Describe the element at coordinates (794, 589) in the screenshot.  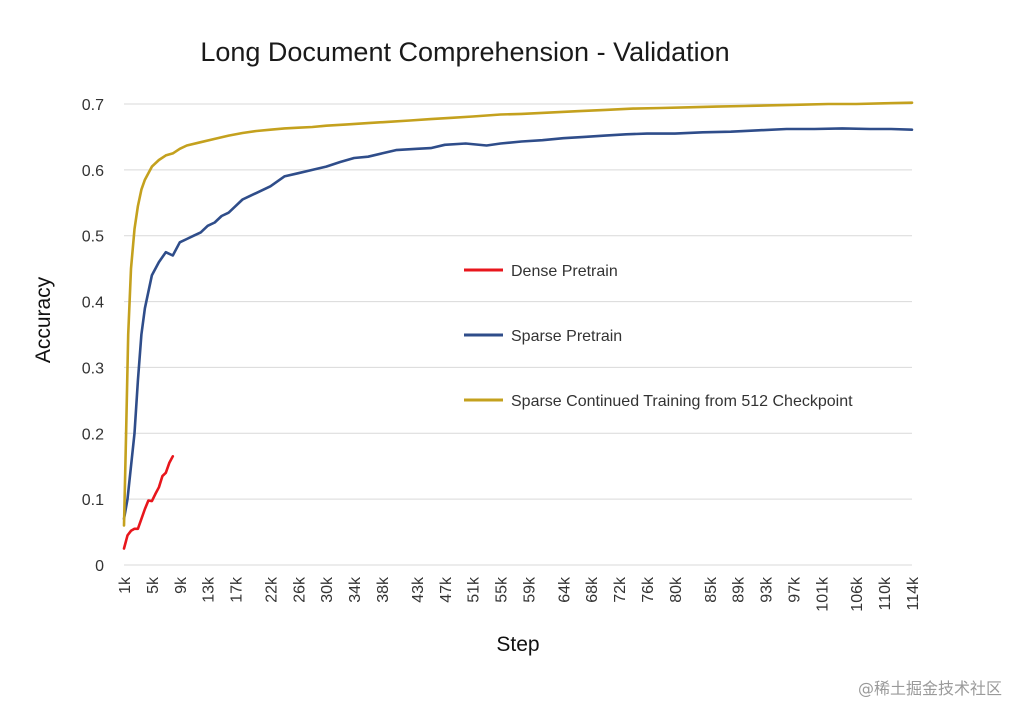
I see `x-tick-label: 97k` at that location.